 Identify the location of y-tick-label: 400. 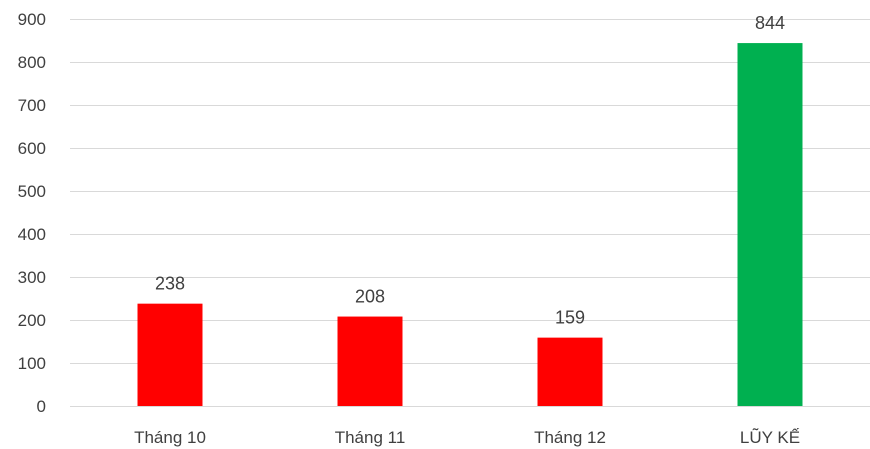
(32, 234).